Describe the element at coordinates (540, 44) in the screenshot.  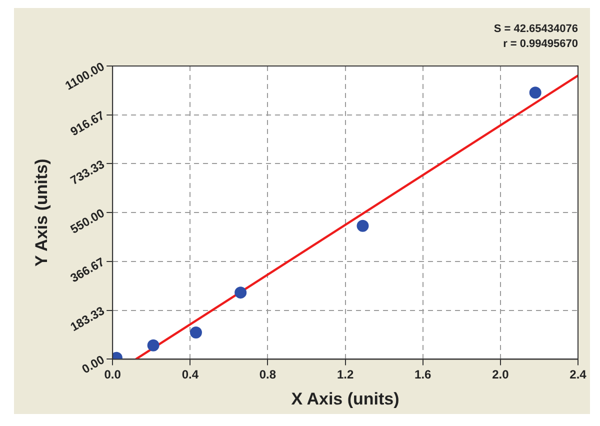
I see `text: r = 0.99495670` at that location.